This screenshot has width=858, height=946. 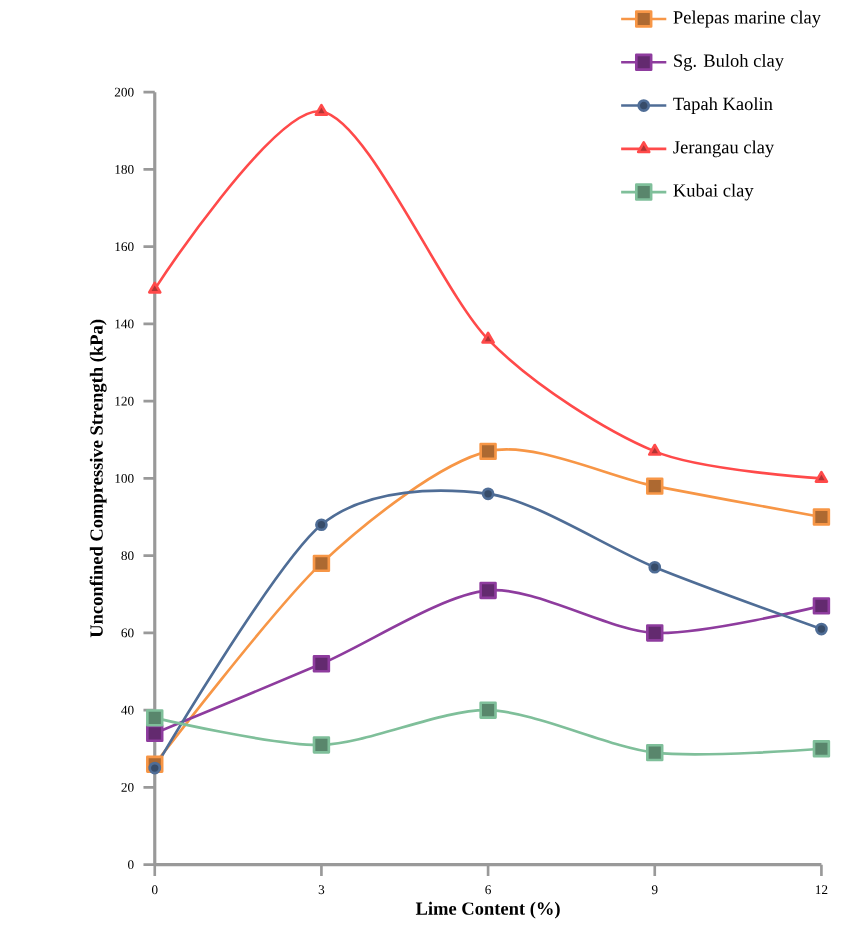 I want to click on x-axis-title: Lime Content (%), so click(x=488, y=910).